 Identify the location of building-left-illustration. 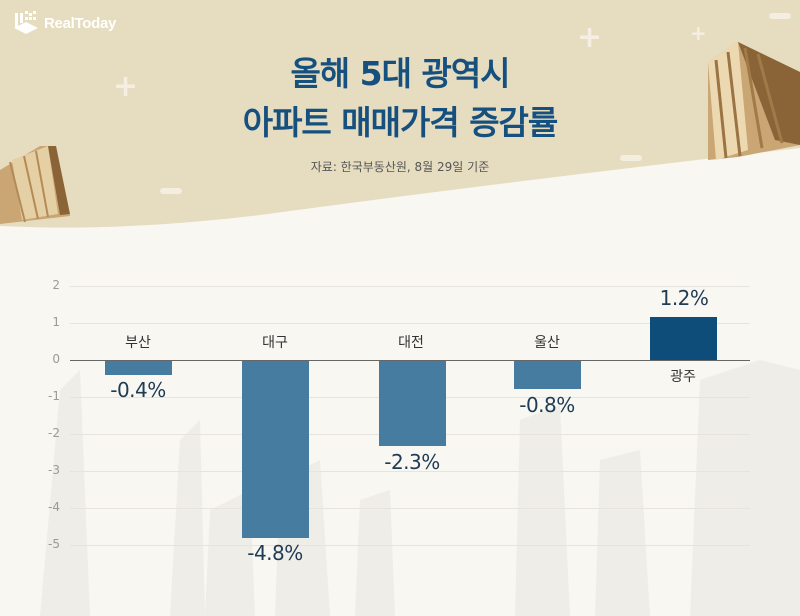
(35, 185).